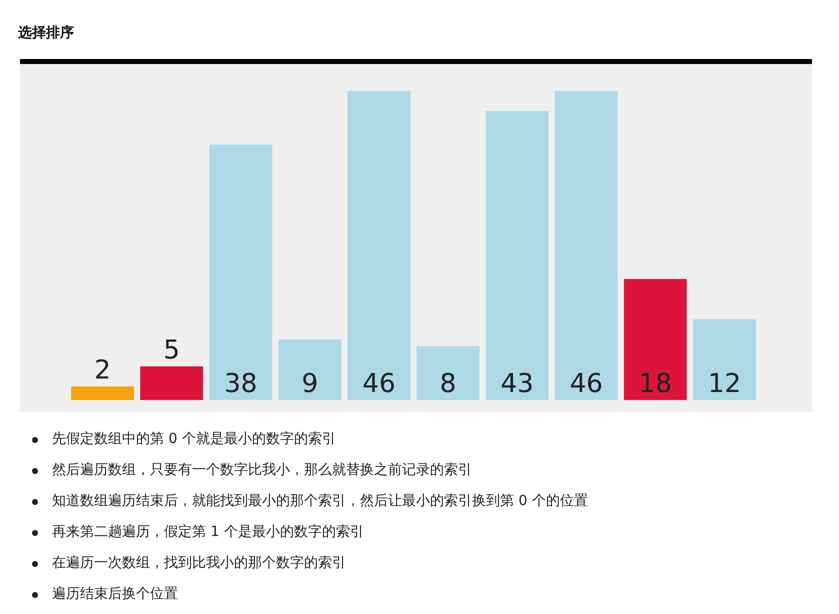  What do you see at coordinates (724, 384) in the screenshot?
I see `data-label: 12` at bounding box center [724, 384].